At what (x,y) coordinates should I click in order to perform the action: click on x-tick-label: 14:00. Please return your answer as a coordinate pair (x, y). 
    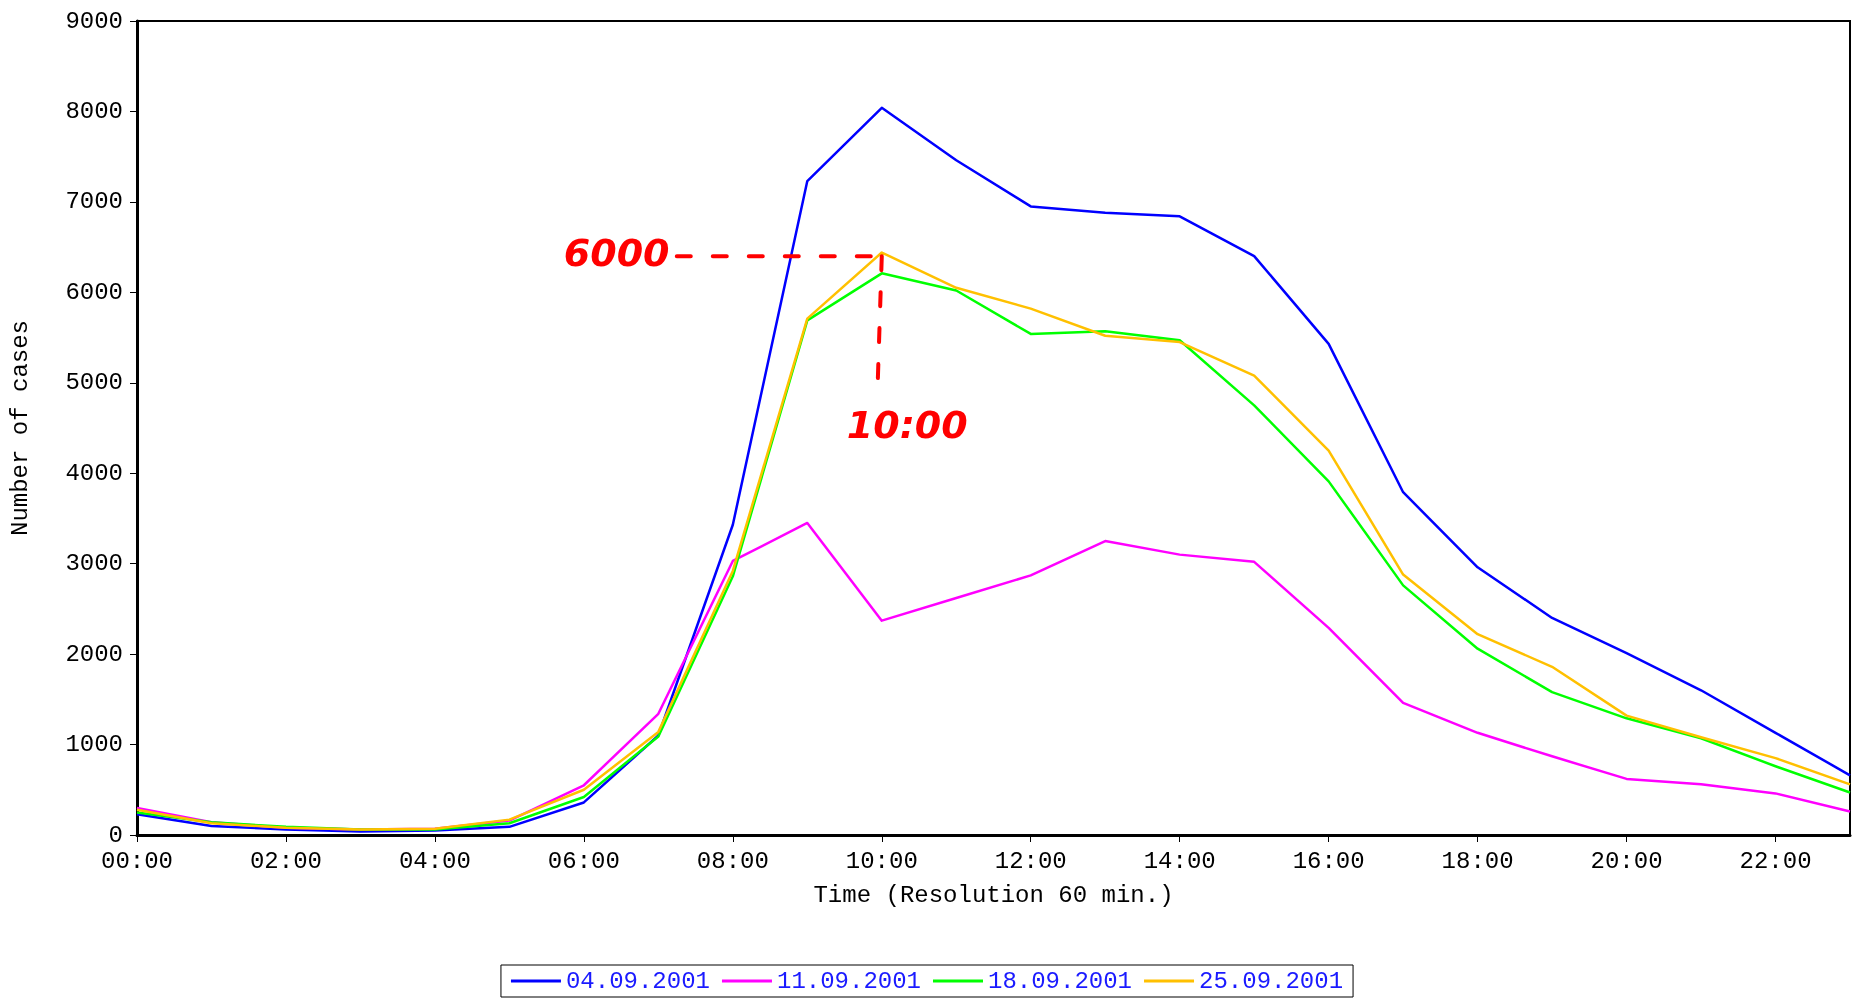
    Looking at the image, I should click on (1179, 861).